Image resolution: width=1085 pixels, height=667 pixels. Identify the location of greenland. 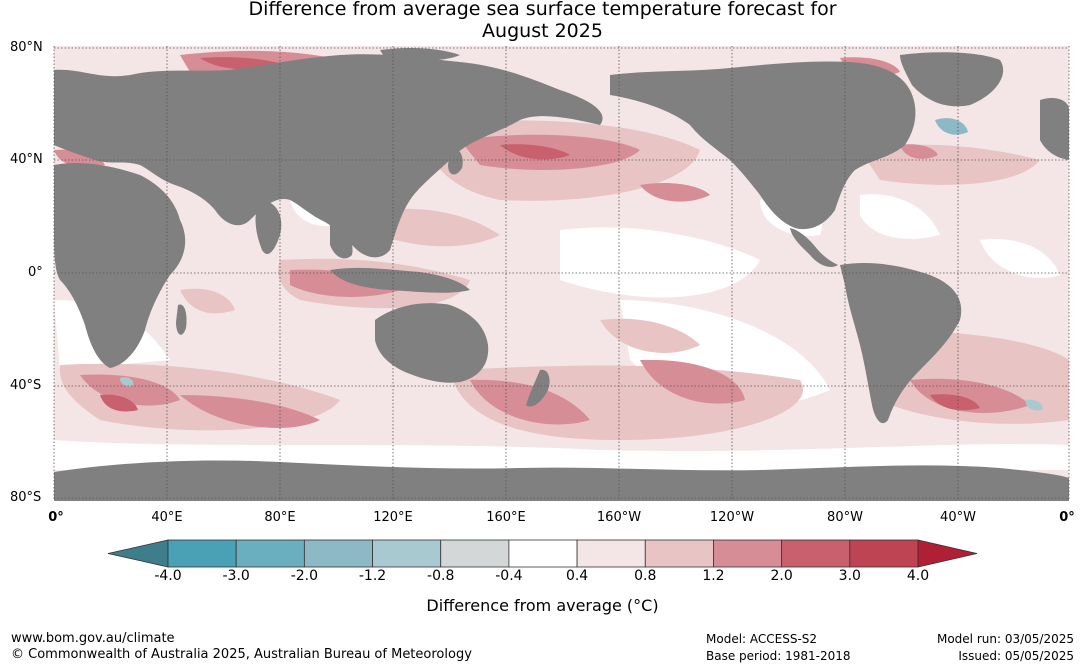
(952, 79).